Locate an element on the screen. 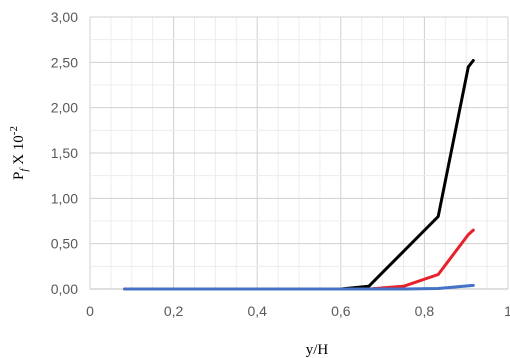 The image size is (510, 358). y-tick-label: 1,00 is located at coordinates (64, 198).